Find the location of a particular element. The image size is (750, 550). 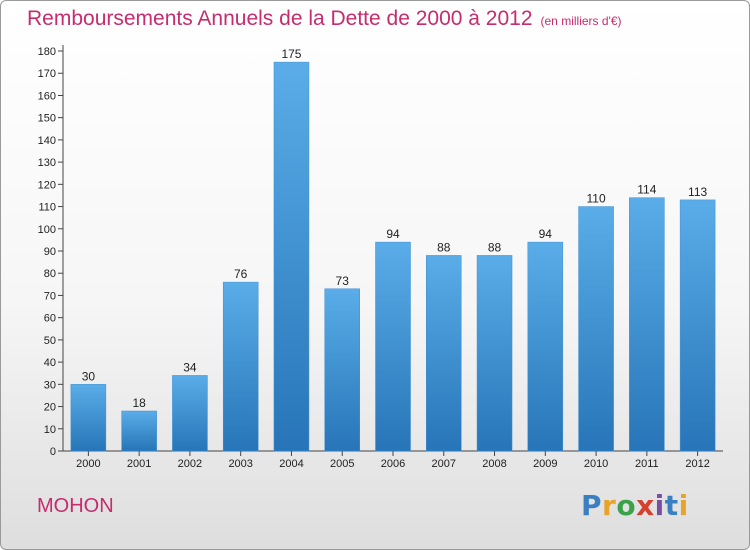

bar-2008 is located at coordinates (494, 353).